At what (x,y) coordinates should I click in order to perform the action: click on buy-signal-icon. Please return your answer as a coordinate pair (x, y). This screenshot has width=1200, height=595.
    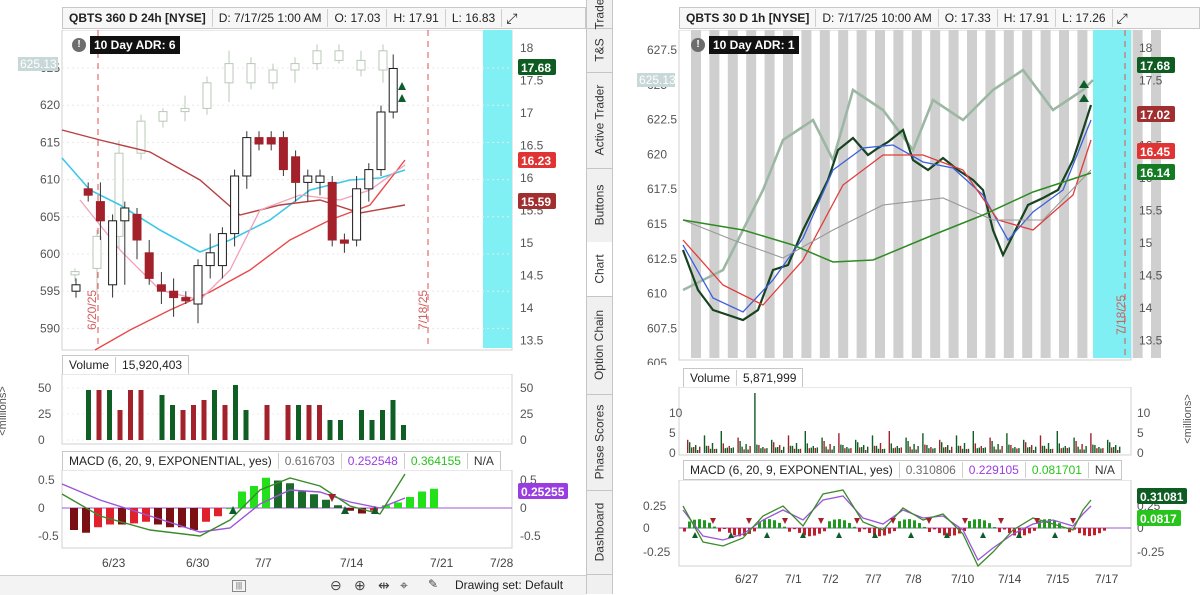
    Looking at the image, I should click on (1084, 98).